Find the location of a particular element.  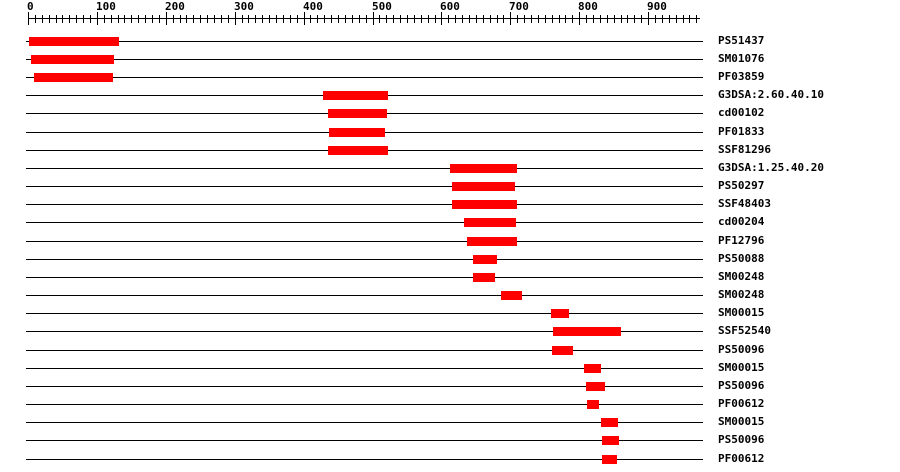

ruler-tick-label: 700 is located at coordinates (519, 6).